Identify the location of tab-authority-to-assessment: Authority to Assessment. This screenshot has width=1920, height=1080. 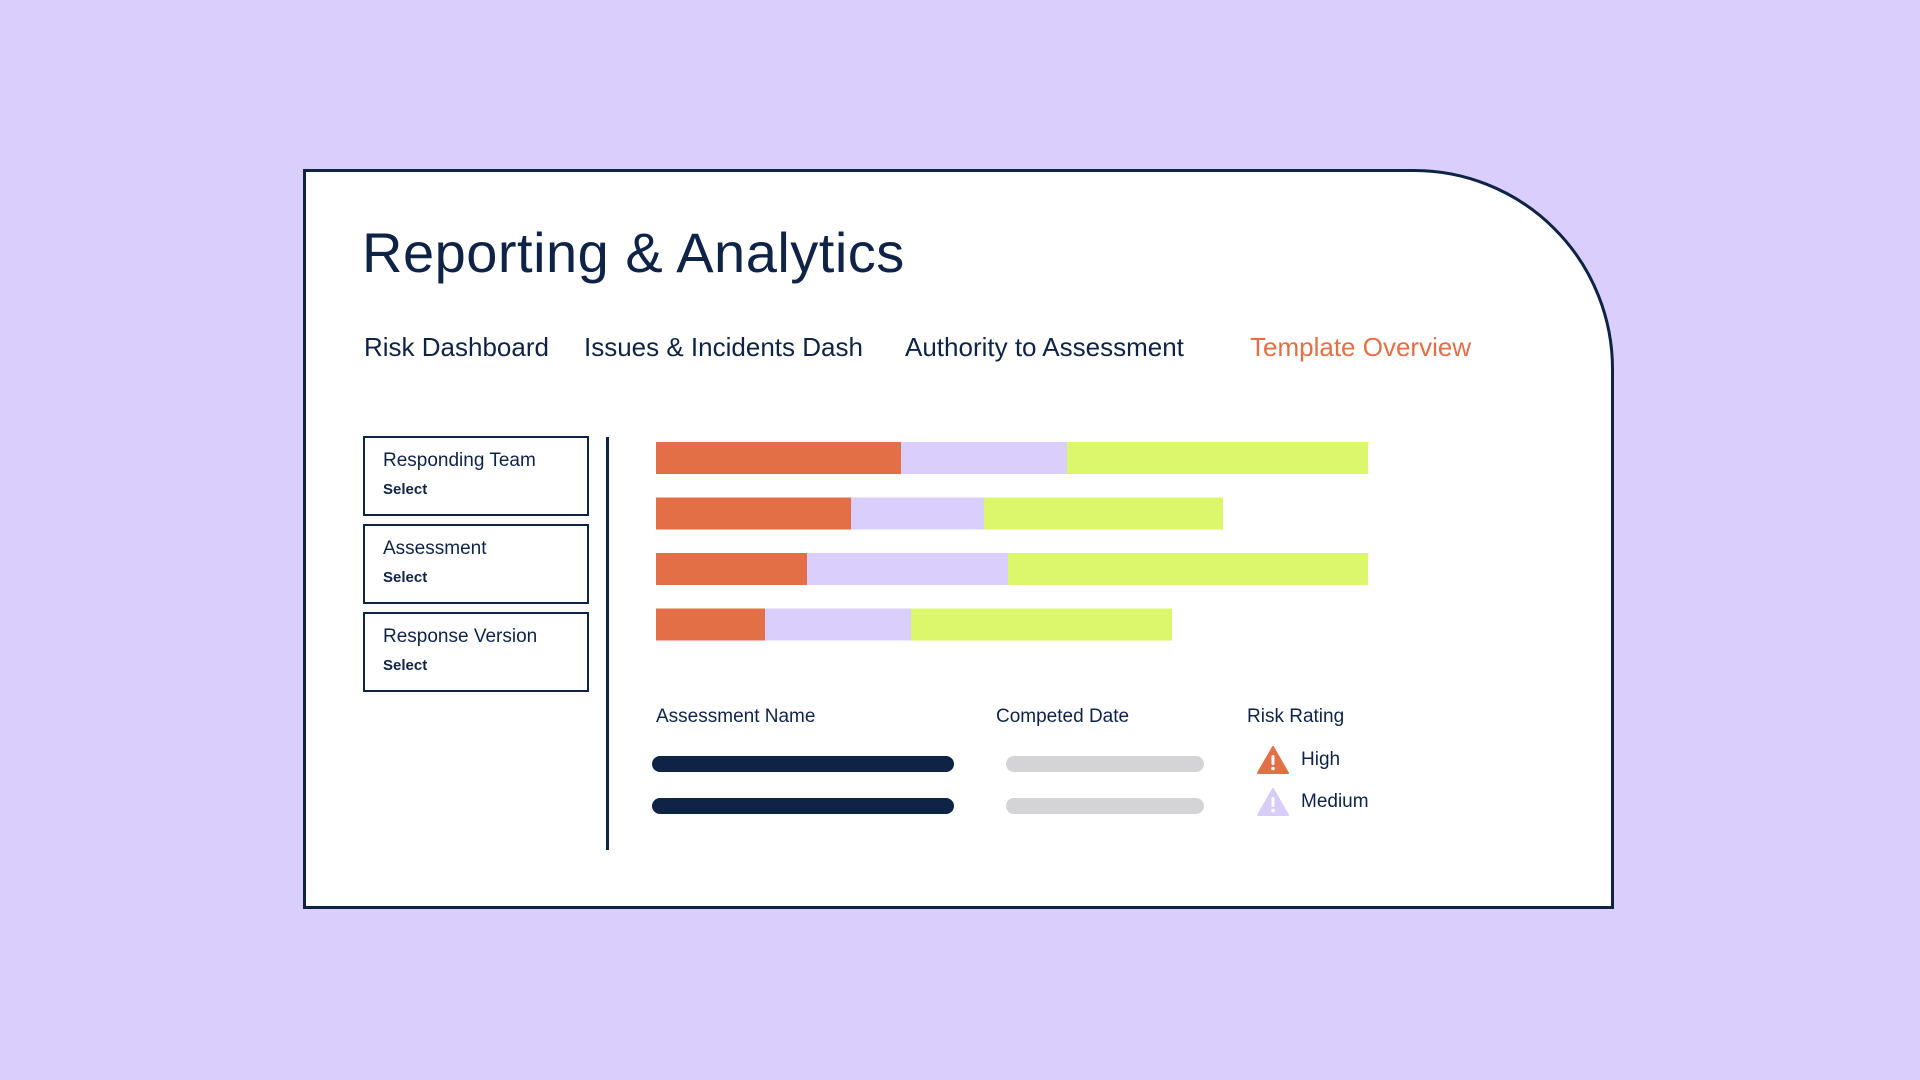
(1044, 347).